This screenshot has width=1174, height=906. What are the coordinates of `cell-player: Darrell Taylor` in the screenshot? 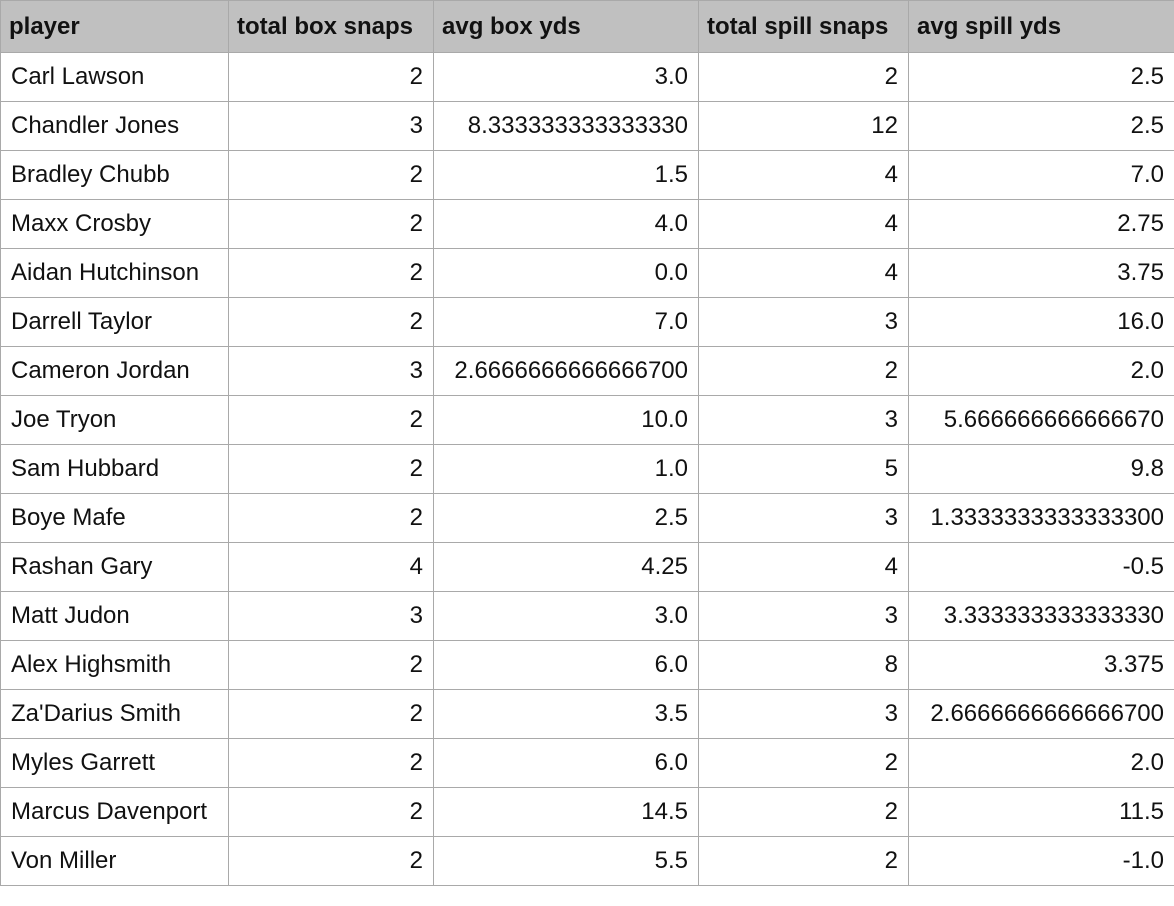 It's located at (114, 322).